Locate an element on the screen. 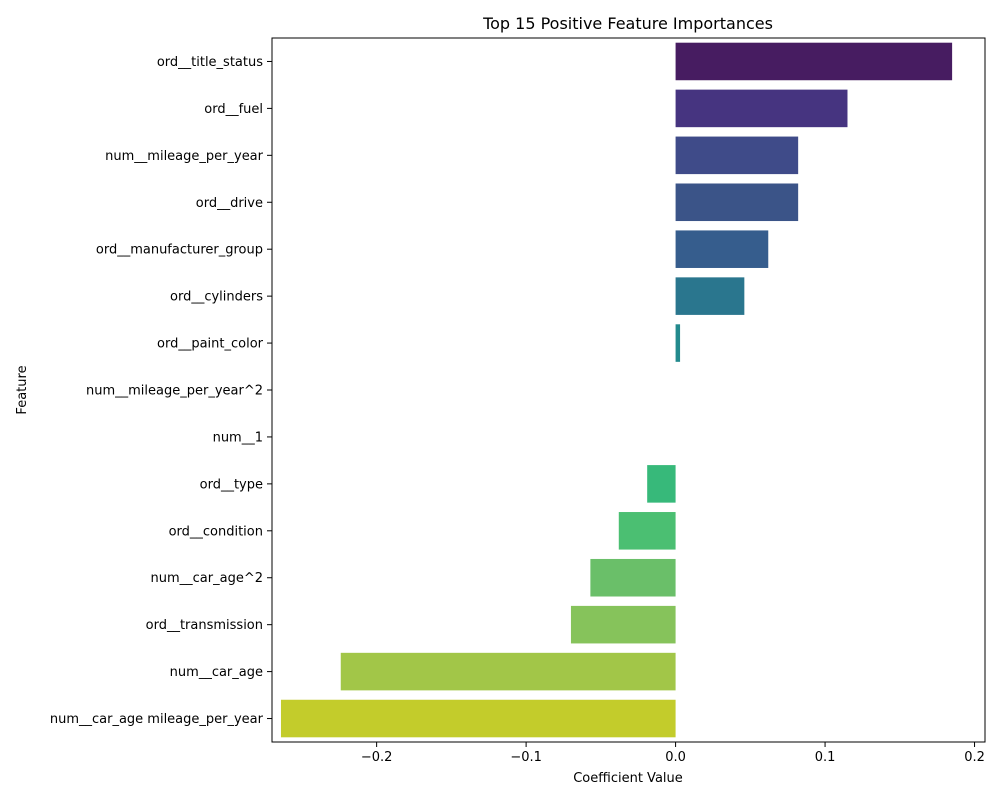 This screenshot has width=1000, height=800. y-tick-label: num__1 is located at coordinates (238, 437).